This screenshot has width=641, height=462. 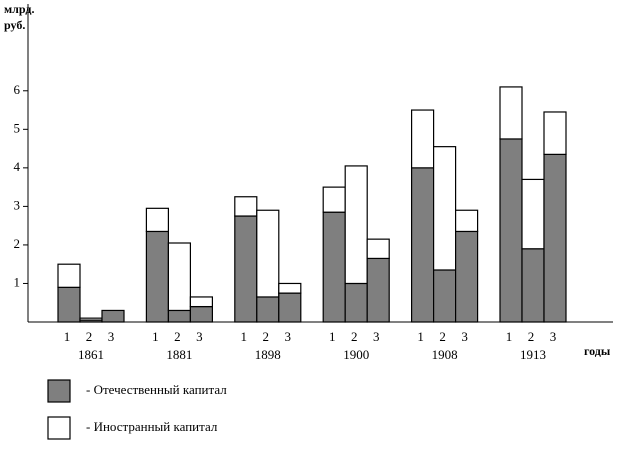 What do you see at coordinates (179, 354) in the screenshot?
I see `group-label: 1881` at bounding box center [179, 354].